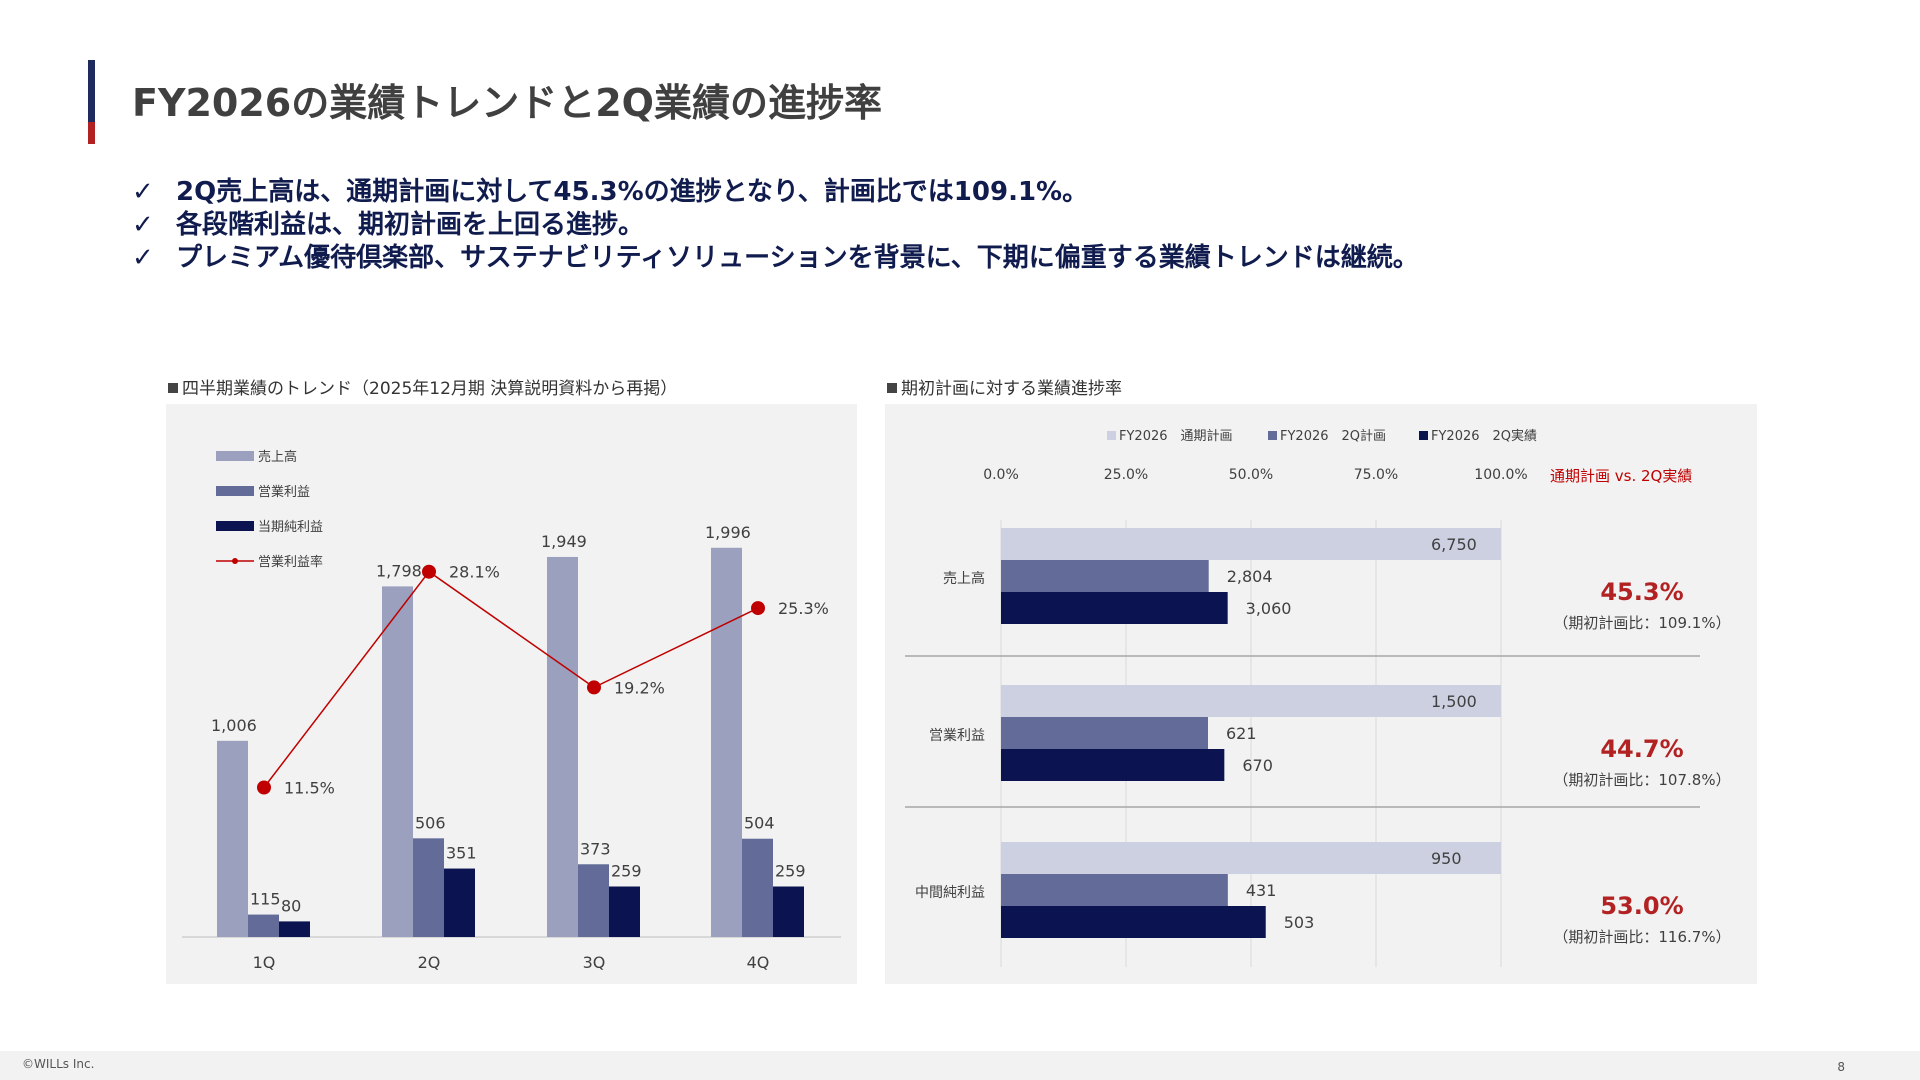 The height and width of the screenshot is (1080, 1920). What do you see at coordinates (1114, 890) in the screenshot?
I see `hbar-2-中間純利益` at bounding box center [1114, 890].